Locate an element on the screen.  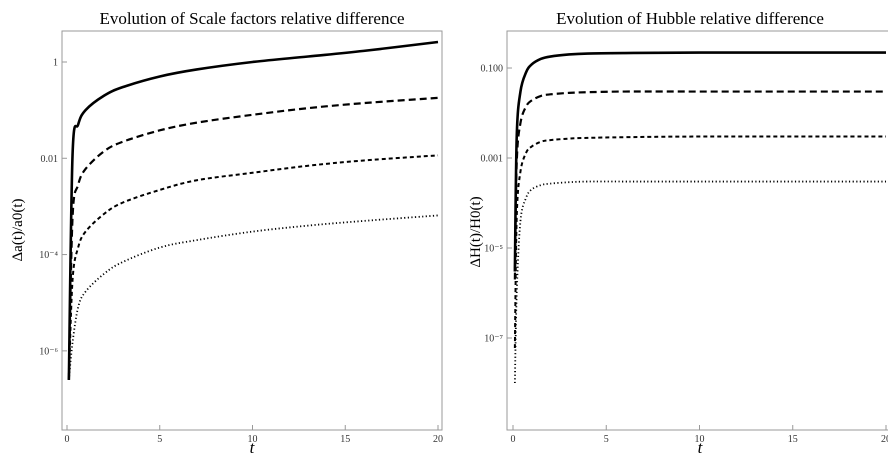
hubble-y-tick-label: 10⁻⁷ is located at coordinates (493, 339).